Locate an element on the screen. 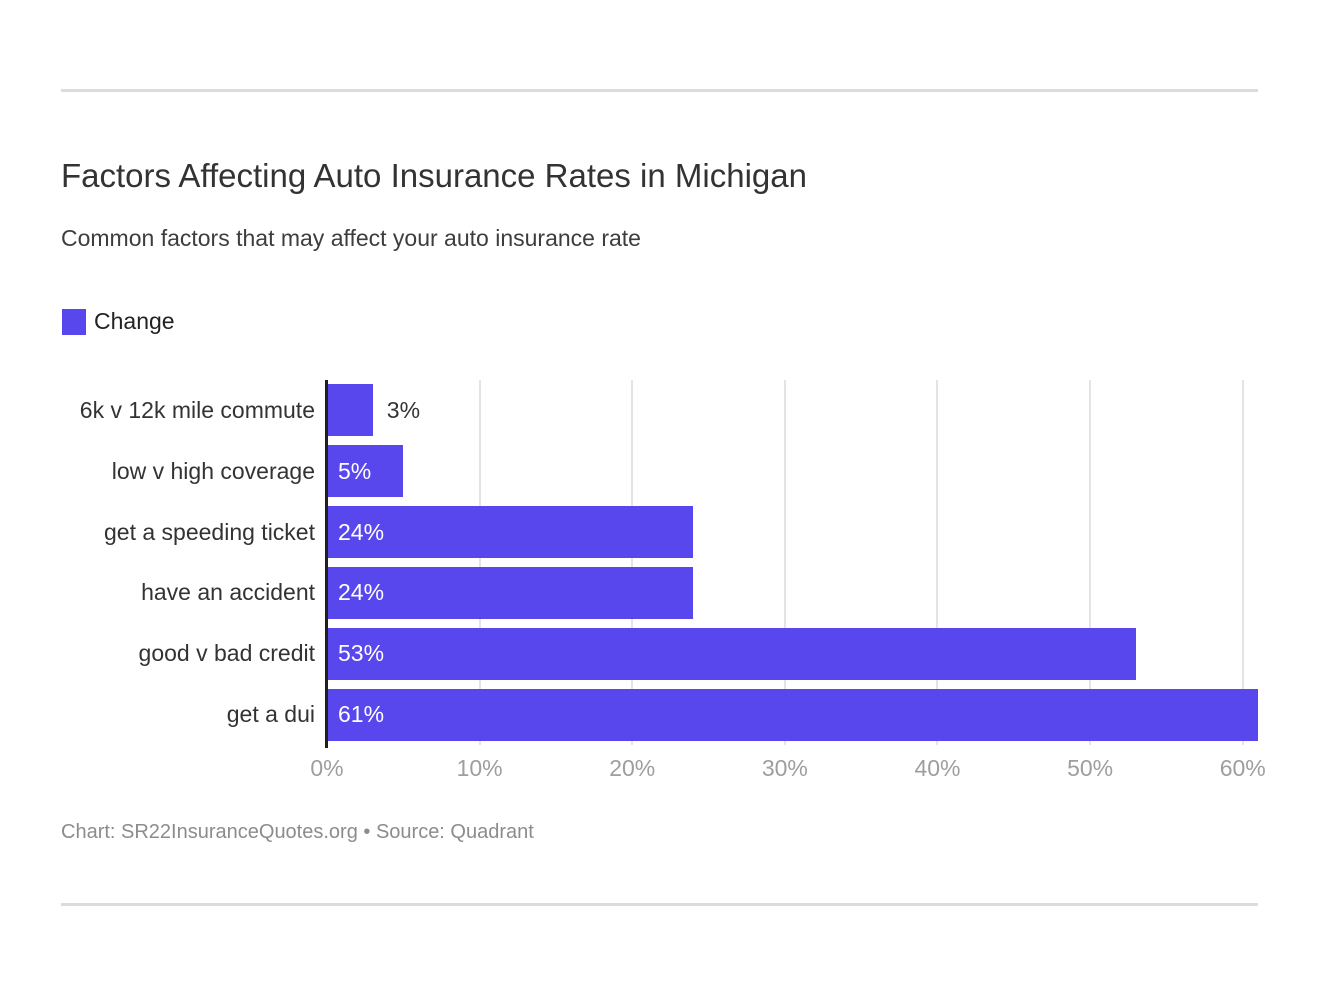 The height and width of the screenshot is (990, 1320). bar-track: 53% is located at coordinates (792, 653).